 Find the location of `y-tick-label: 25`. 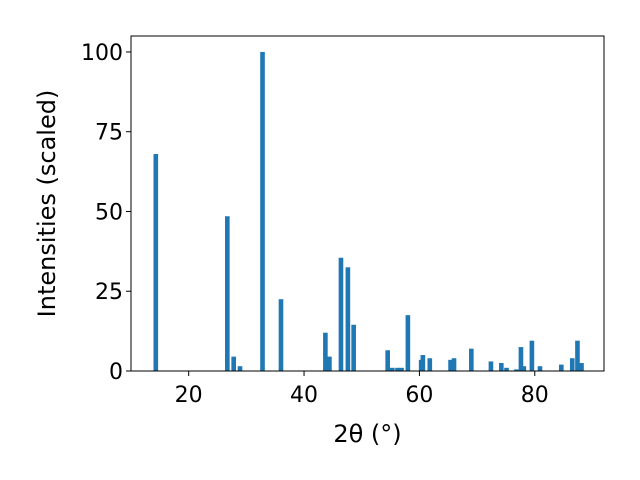

y-tick-label: 25 is located at coordinates (109, 292).